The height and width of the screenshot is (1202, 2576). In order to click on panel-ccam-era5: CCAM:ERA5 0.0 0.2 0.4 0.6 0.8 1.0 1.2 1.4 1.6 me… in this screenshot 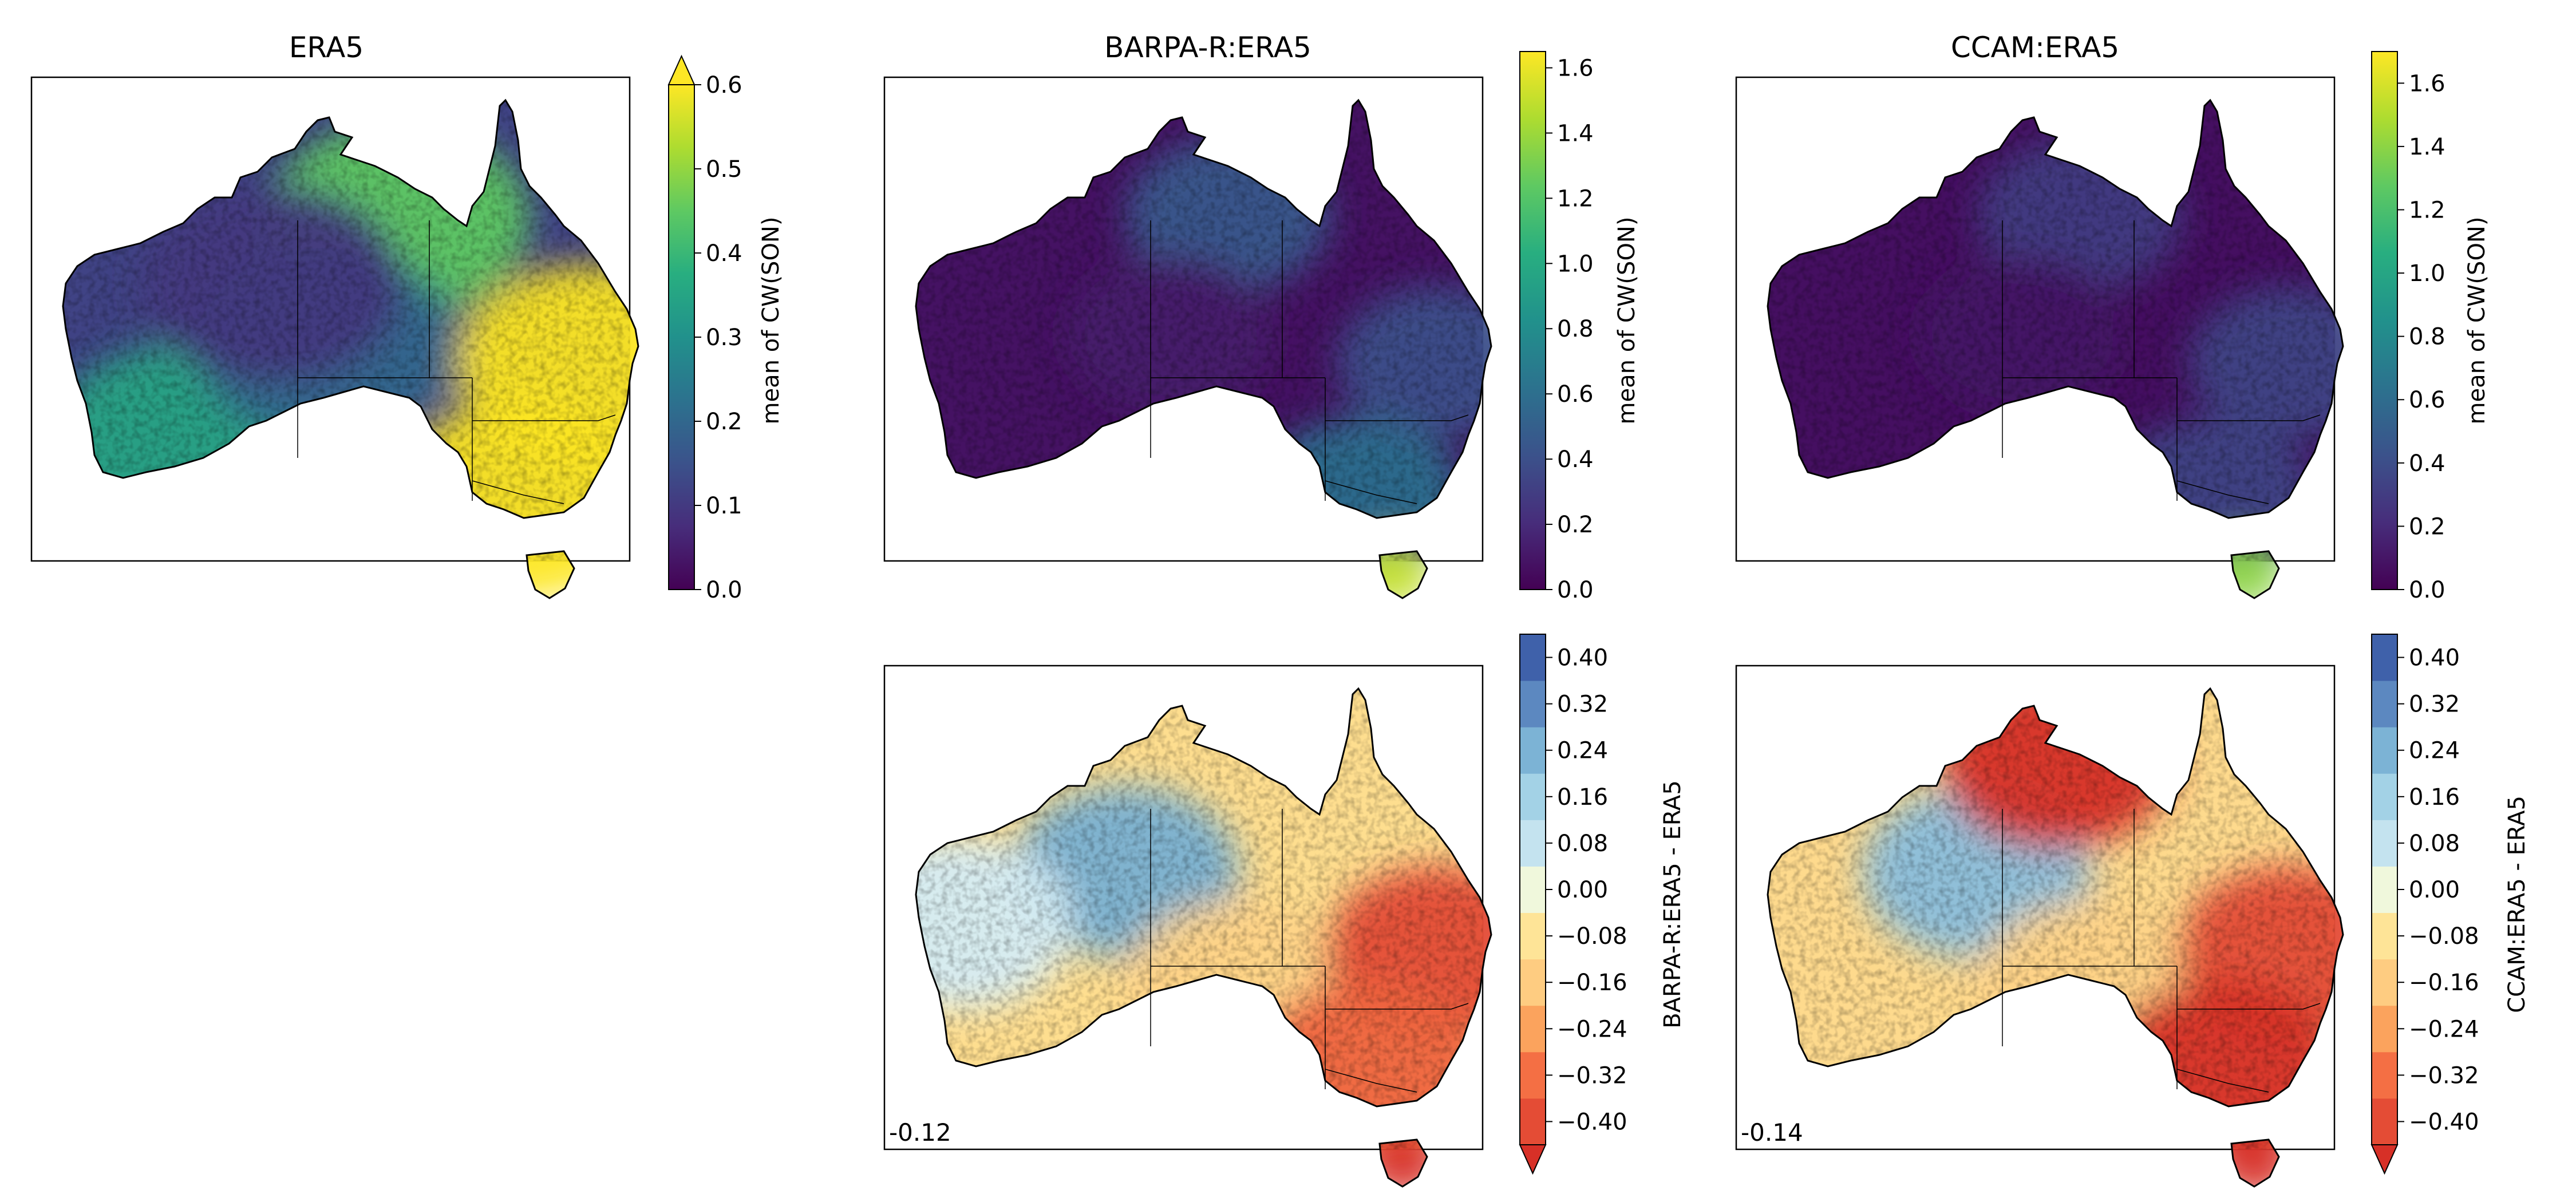, I will do `click(2112, 317)`.